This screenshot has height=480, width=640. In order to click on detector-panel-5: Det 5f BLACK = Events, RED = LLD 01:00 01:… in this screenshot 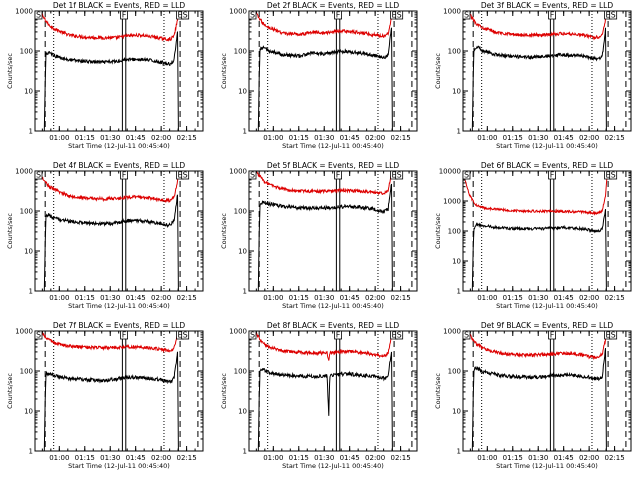, I will do `click(319, 235)`.